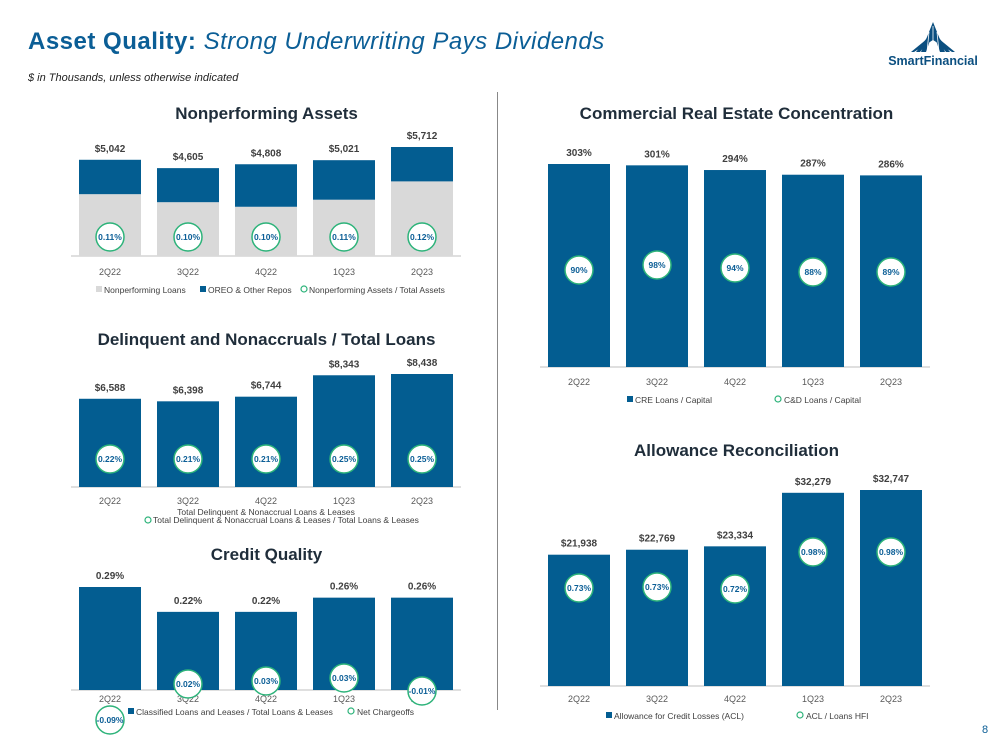 Image resolution: width=999 pixels, height=750 pixels. I want to click on ratio-marker-npa-3Q22, so click(188, 237).